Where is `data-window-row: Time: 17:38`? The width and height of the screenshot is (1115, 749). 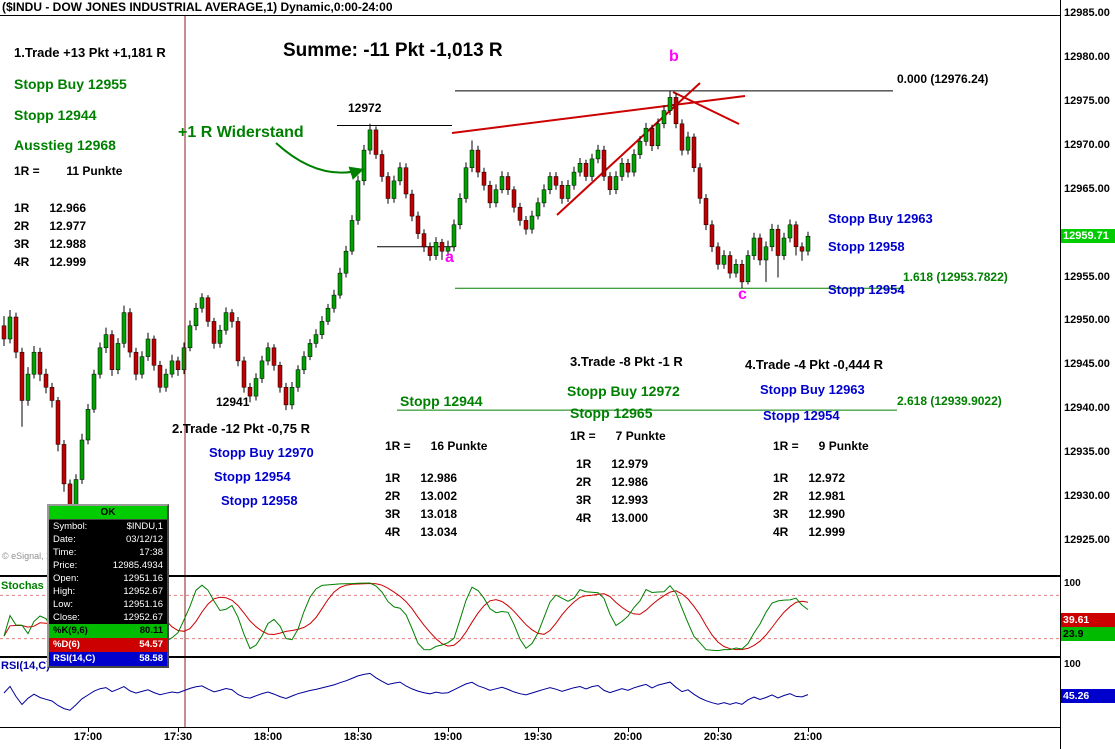
data-window-row: Time: 17:38 is located at coordinates (108, 552).